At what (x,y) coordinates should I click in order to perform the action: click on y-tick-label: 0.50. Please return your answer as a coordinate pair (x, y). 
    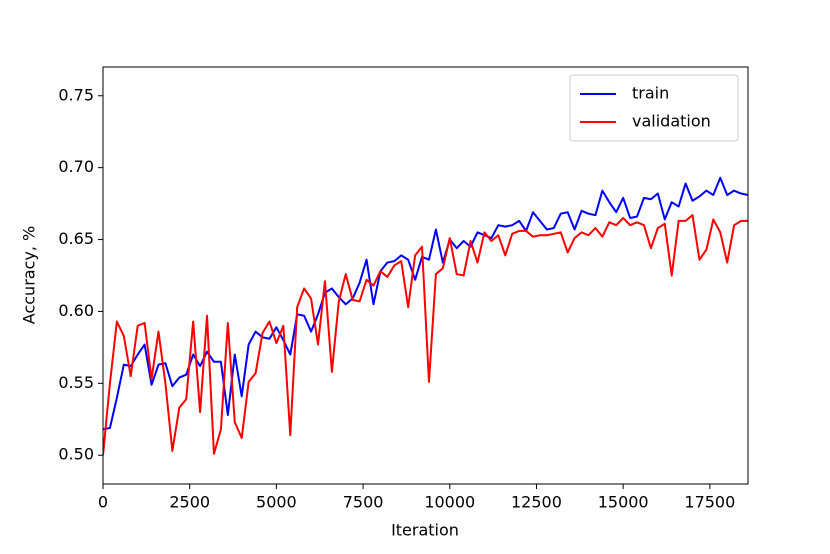
    Looking at the image, I should click on (76, 454).